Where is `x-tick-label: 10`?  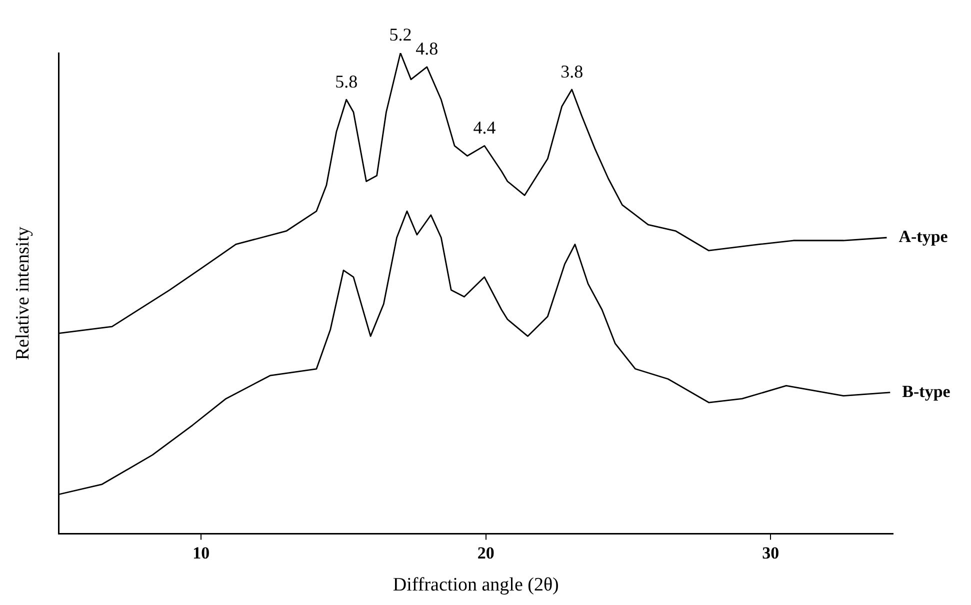 x-tick-label: 10 is located at coordinates (201, 552).